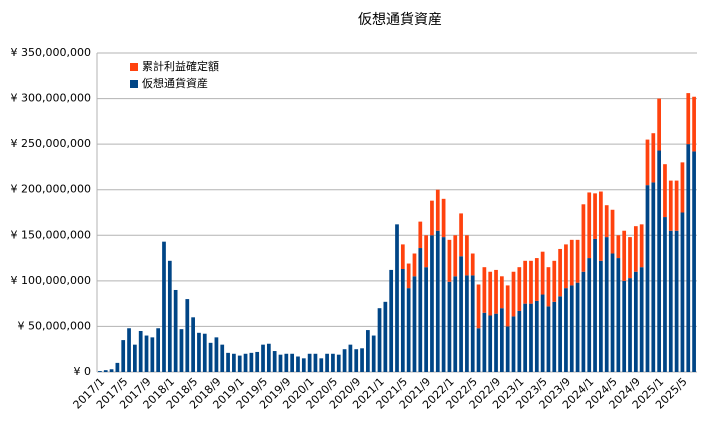 This screenshot has height=428, width=727. I want to click on legend-label: 累計利益確定額, so click(180, 66).